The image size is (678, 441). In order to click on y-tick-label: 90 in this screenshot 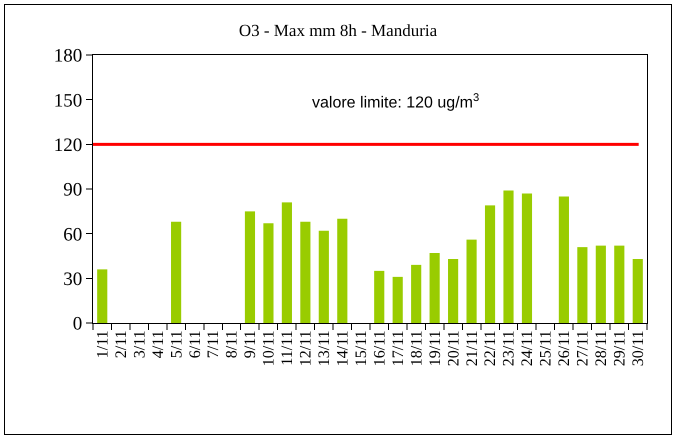, I will do `click(72, 190)`.